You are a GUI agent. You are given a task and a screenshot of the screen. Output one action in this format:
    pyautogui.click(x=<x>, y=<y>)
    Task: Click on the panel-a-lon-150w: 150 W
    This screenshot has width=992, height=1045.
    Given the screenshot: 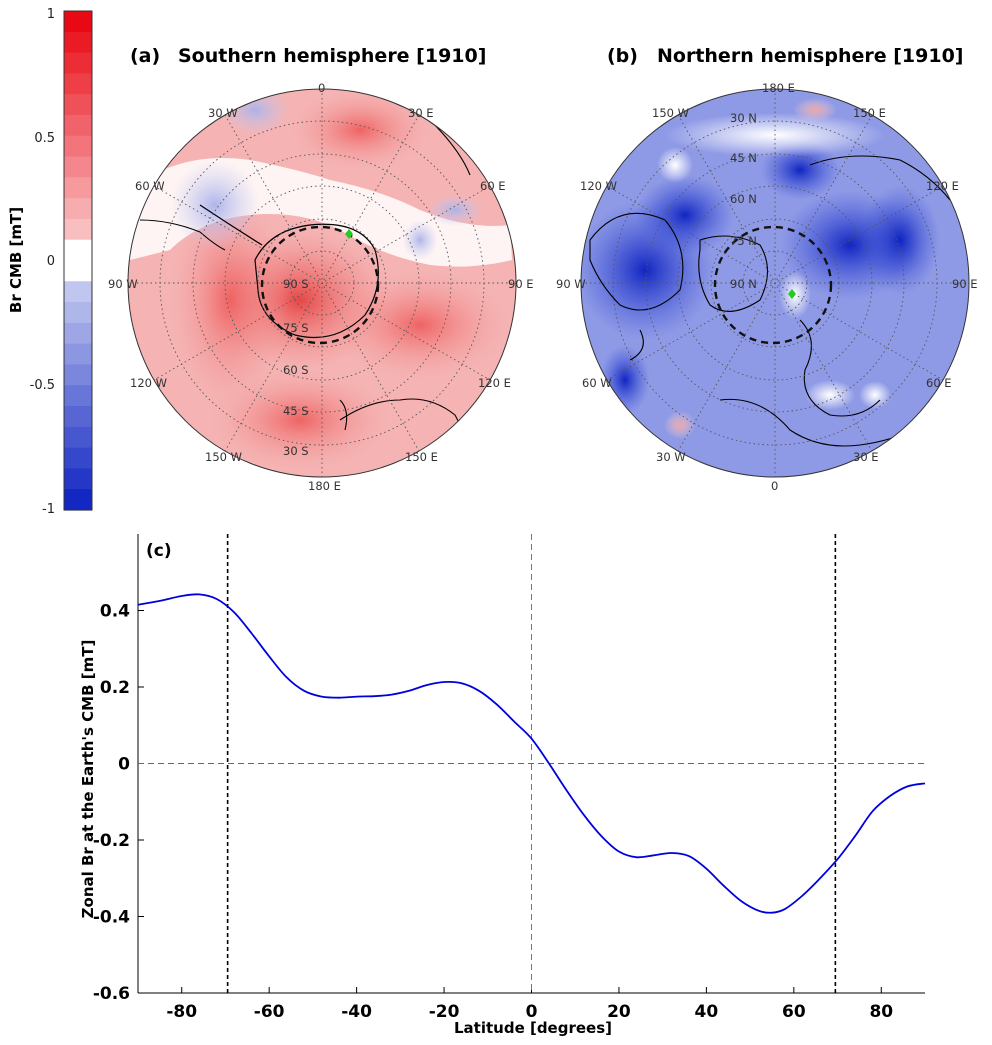 What is the action you would take?
    pyautogui.click(x=223, y=457)
    